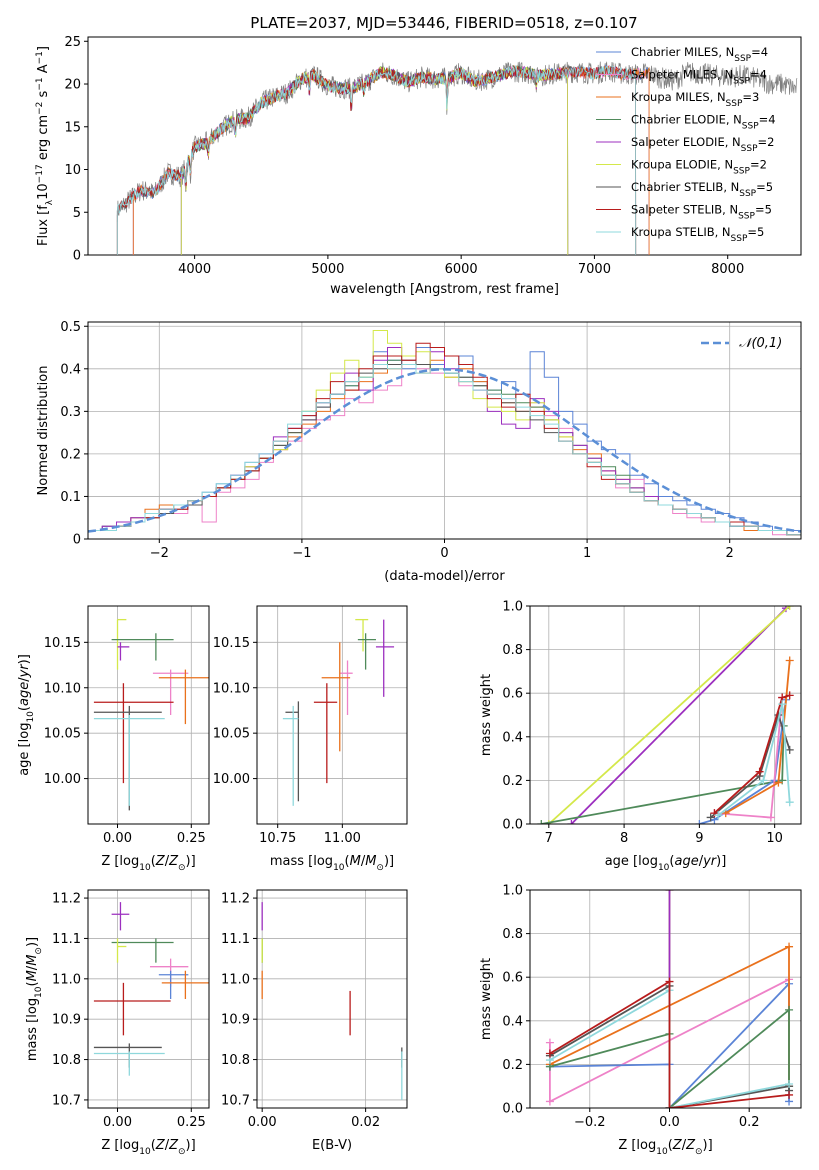 This screenshot has width=819, height=1170. Describe the element at coordinates (235, 1020) in the screenshot. I see `y-tick-label: 10.9` at that location.